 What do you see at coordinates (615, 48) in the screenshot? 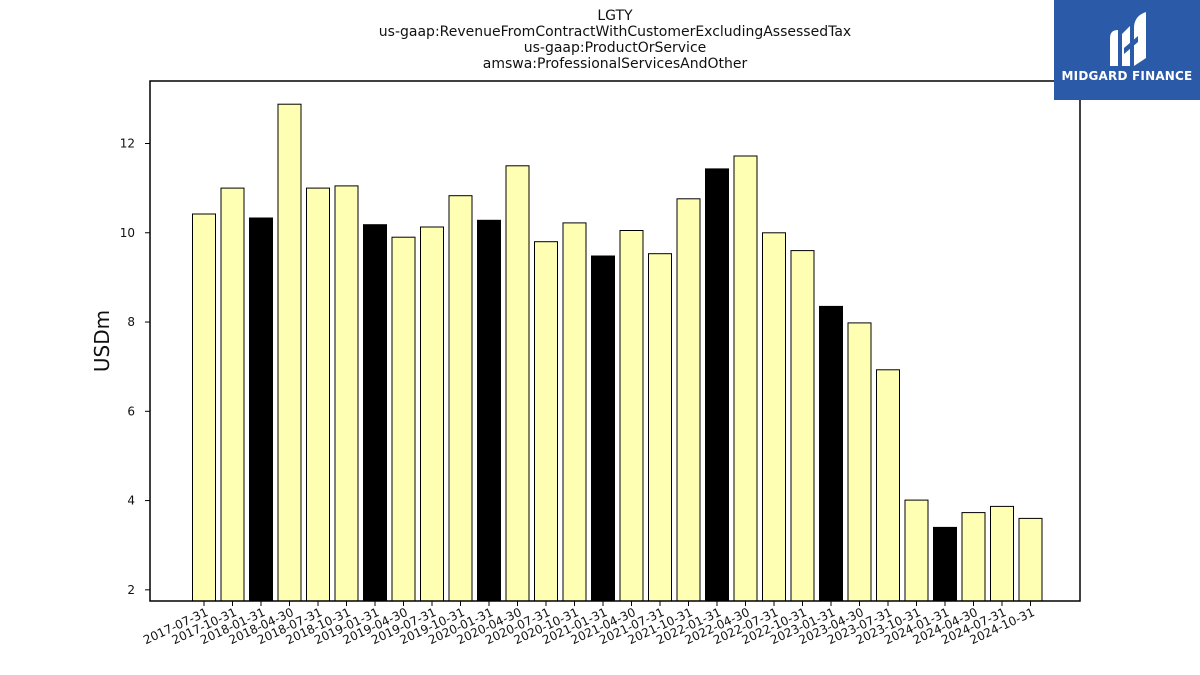
I see `title-line-3: us-gaap:ProductOrService` at bounding box center [615, 48].